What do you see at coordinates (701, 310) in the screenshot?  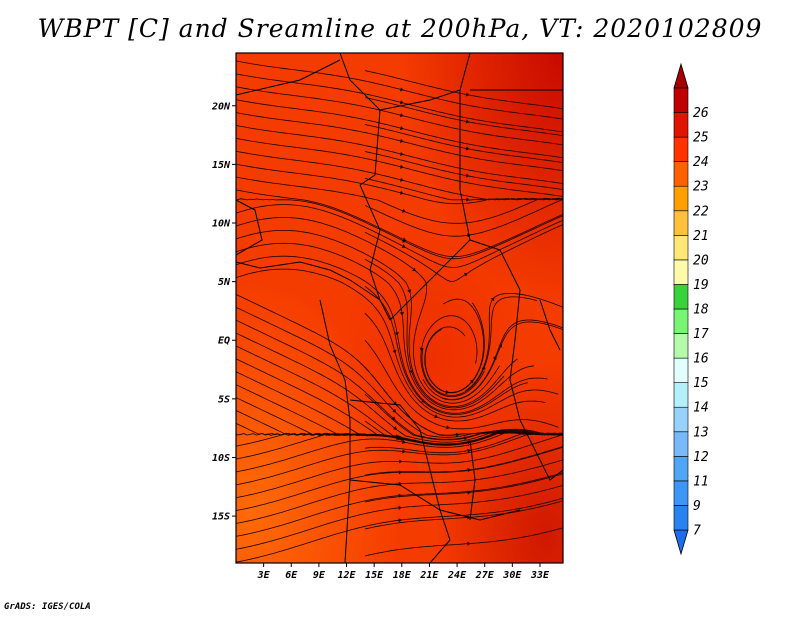 I see `colorbar-label: 18` at bounding box center [701, 310].